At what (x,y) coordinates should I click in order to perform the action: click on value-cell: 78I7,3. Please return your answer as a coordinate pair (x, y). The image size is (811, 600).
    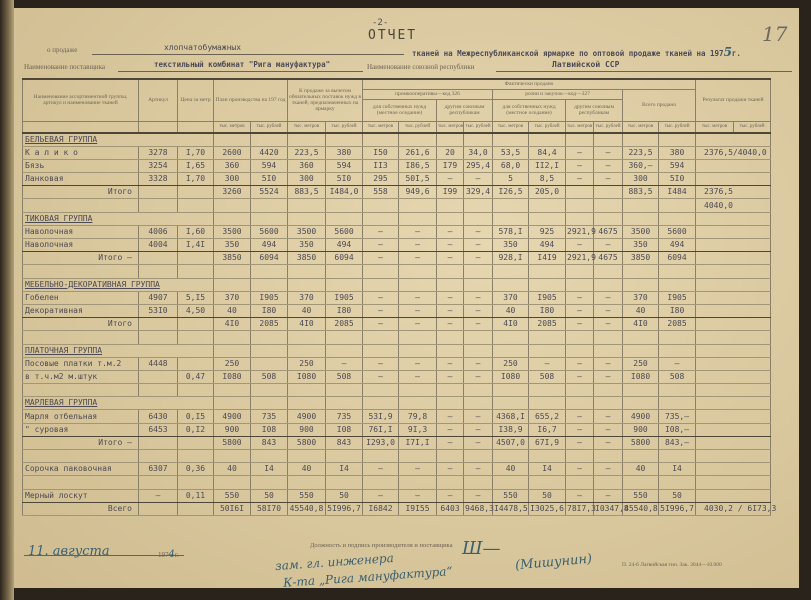
    Looking at the image, I should click on (580, 509).